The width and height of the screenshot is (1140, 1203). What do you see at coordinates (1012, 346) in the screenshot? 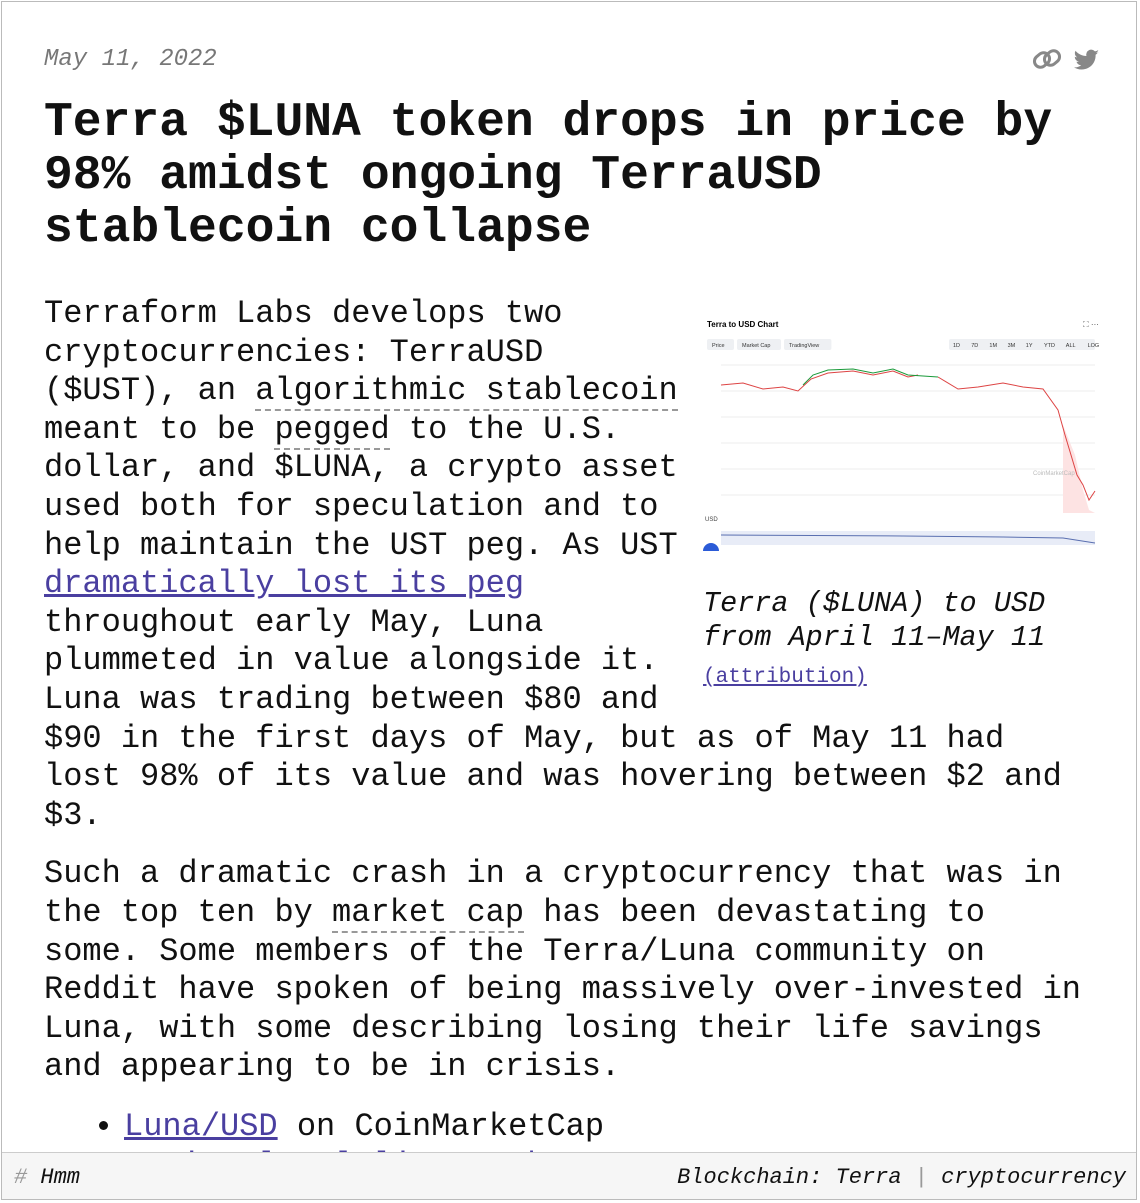
I see `range-label: 3M` at bounding box center [1012, 346].